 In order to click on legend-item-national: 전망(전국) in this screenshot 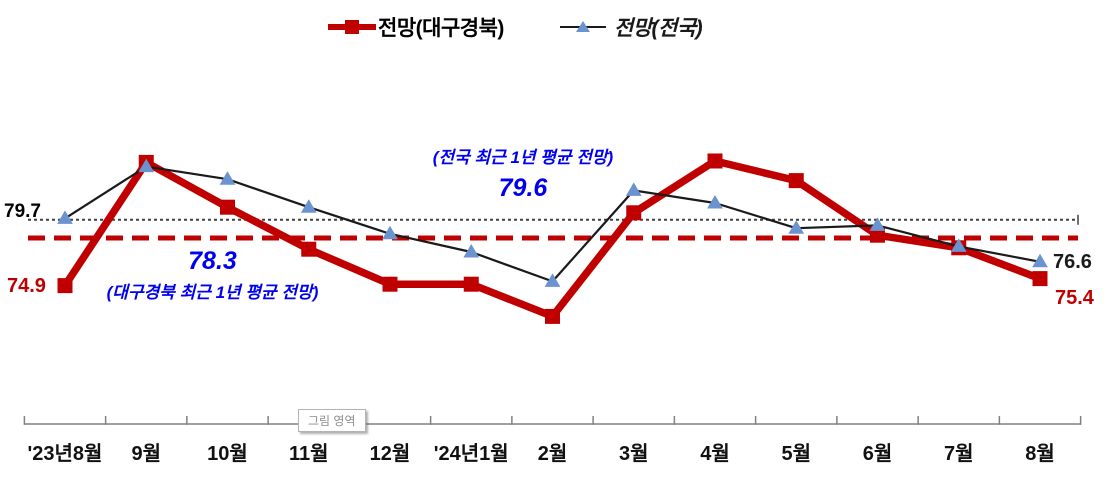, I will do `click(631, 27)`.